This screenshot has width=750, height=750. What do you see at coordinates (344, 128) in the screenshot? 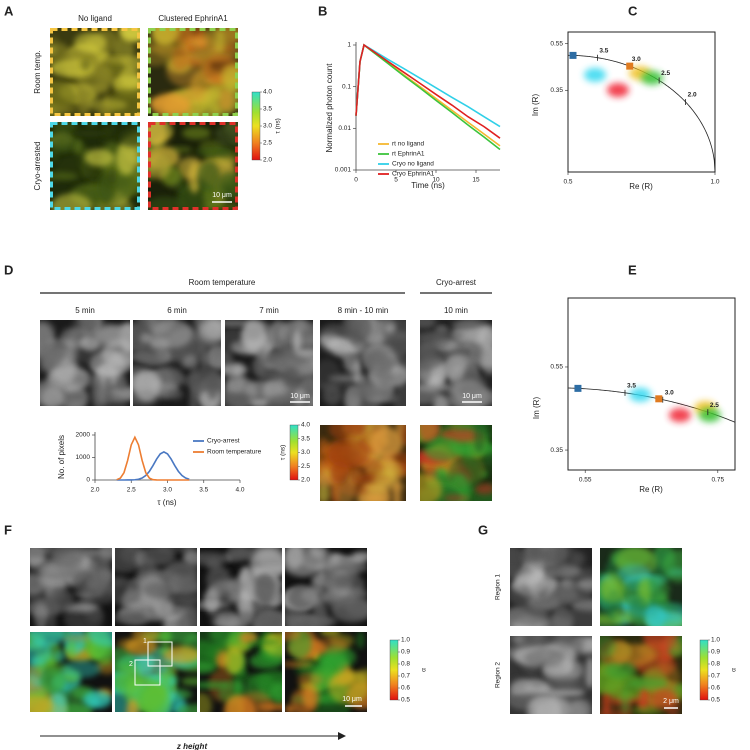
I see `y-tick-label: 0.01` at bounding box center [344, 128].